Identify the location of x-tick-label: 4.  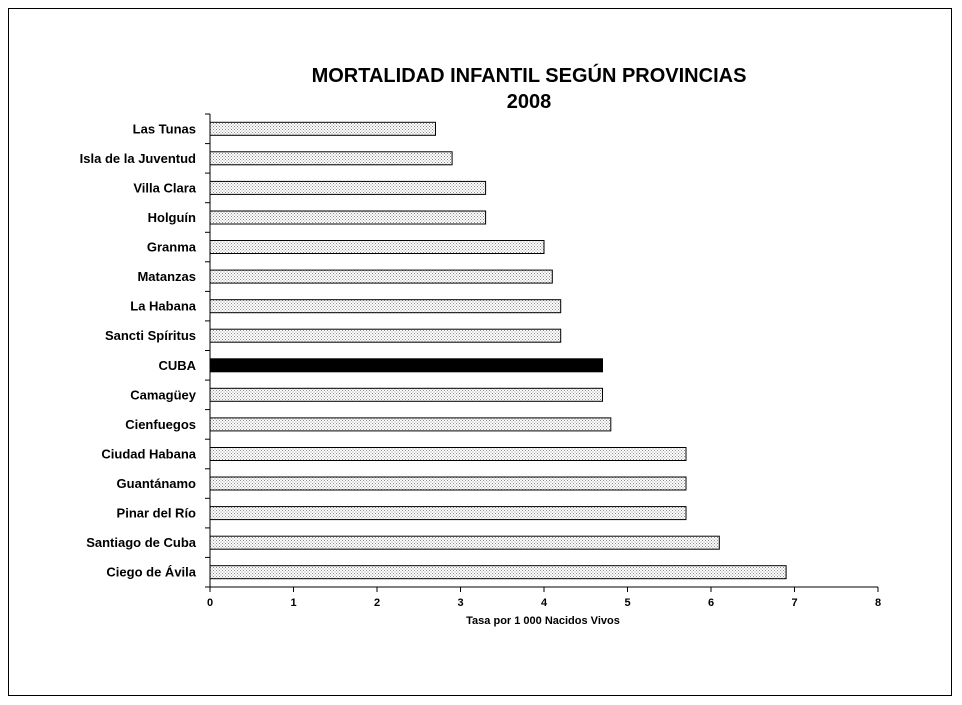
(544, 603).